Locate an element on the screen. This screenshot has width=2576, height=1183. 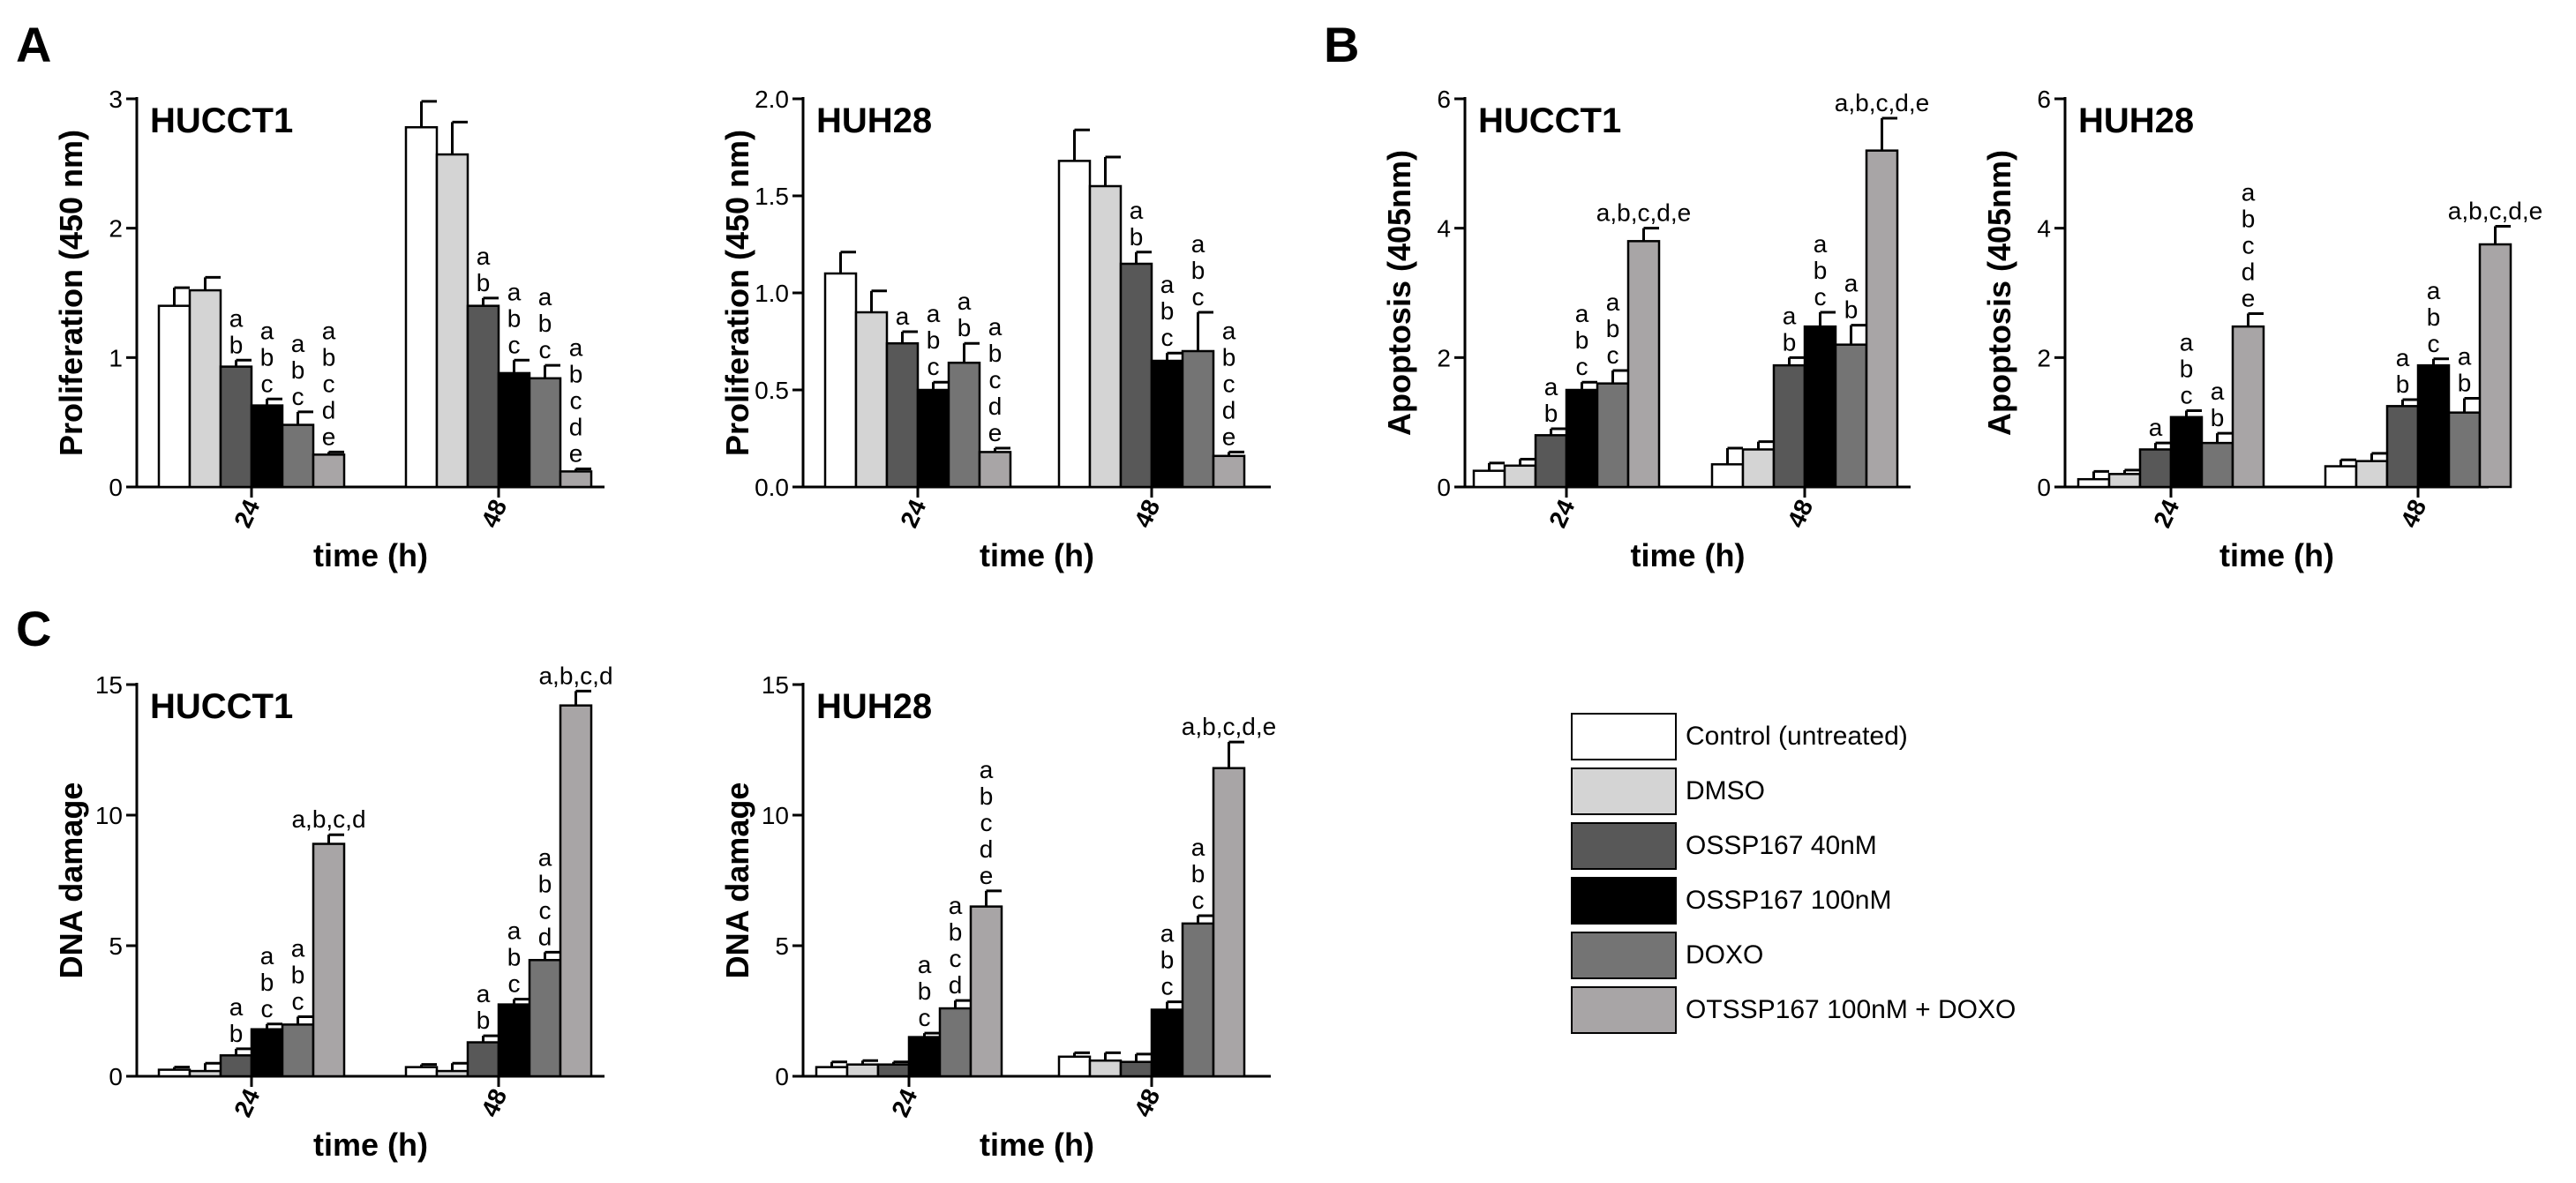
y-tick-label: 4 is located at coordinates (1444, 229).